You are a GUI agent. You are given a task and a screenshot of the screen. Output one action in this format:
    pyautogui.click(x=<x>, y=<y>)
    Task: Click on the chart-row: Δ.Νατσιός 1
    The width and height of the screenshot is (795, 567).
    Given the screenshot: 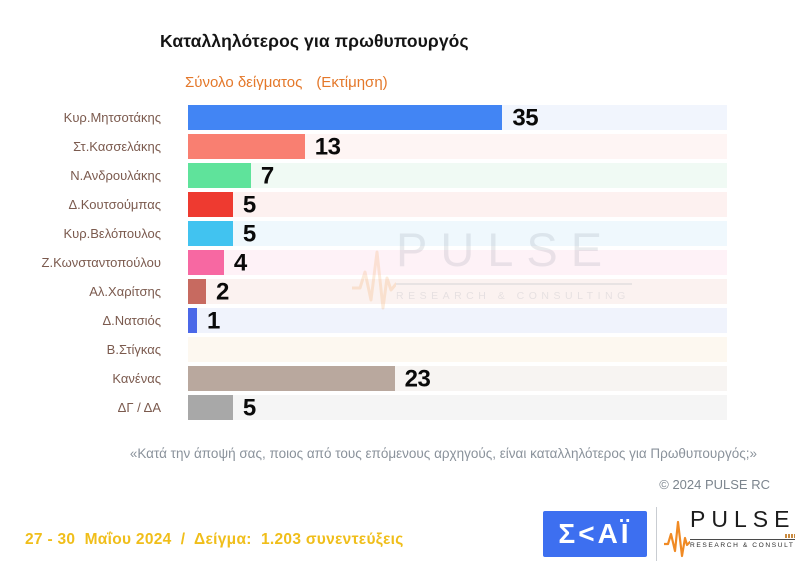 What is the action you would take?
    pyautogui.click(x=397, y=320)
    